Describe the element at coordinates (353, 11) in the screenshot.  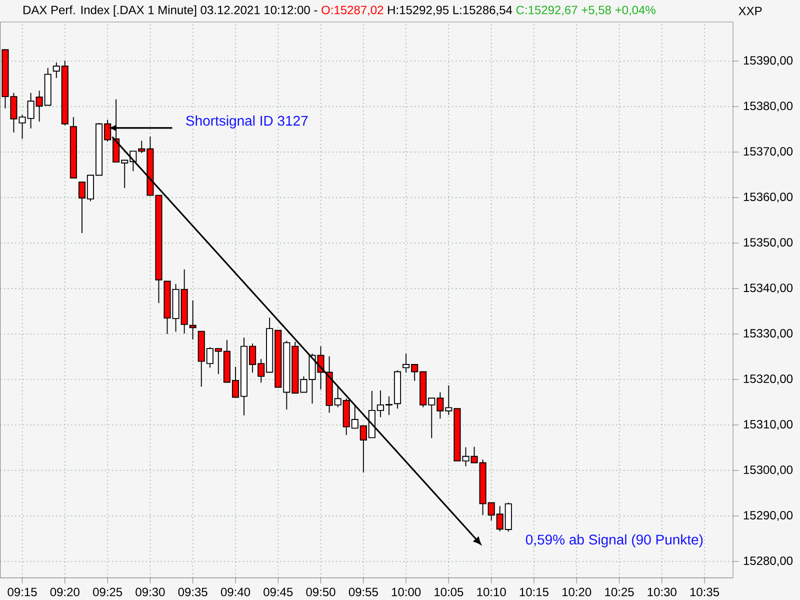
I see `text: O:15287,02` at that location.